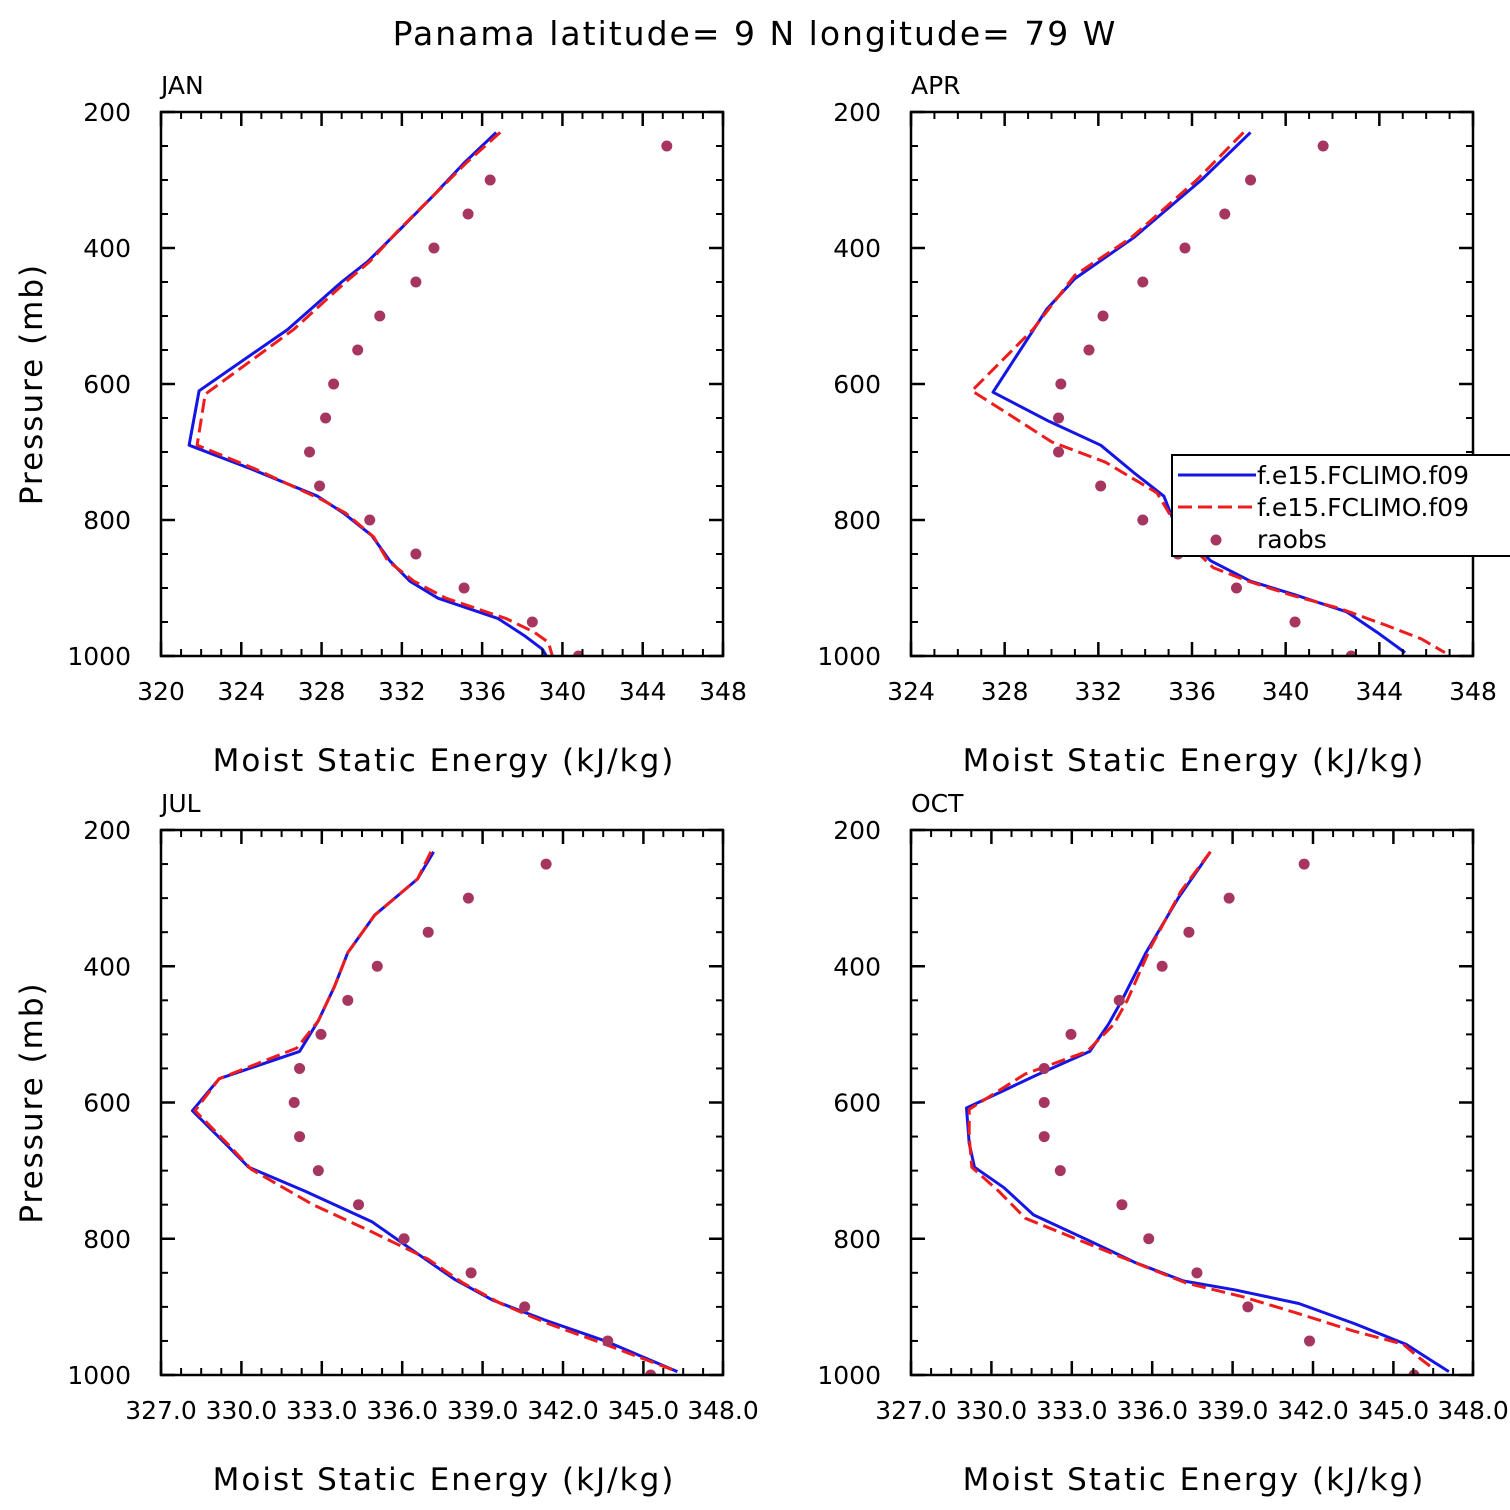 The width and height of the screenshot is (1510, 1510). Describe the element at coordinates (181, 85) in the screenshot. I see `panel-title: JAN` at that location.